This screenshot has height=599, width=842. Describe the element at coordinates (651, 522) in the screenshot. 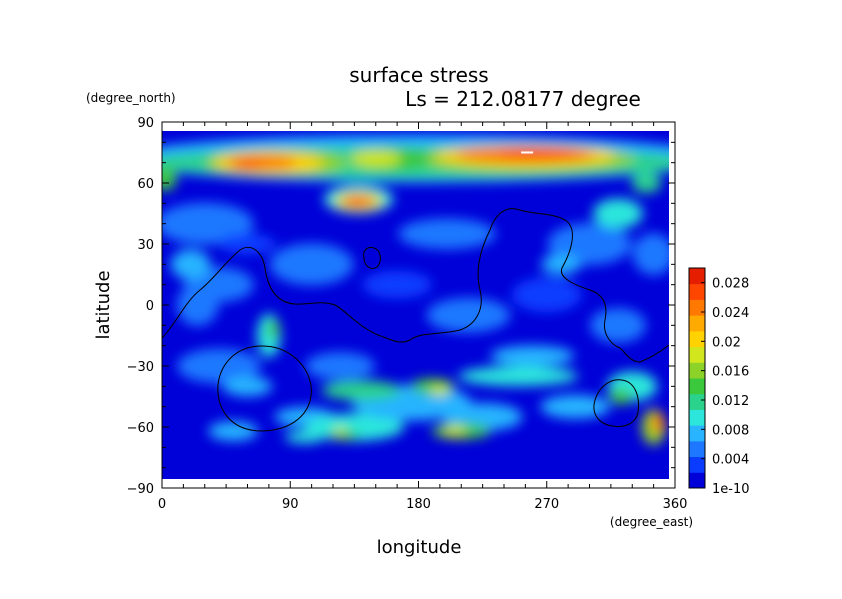

I see `x-unit-label: (degree_east)` at that location.